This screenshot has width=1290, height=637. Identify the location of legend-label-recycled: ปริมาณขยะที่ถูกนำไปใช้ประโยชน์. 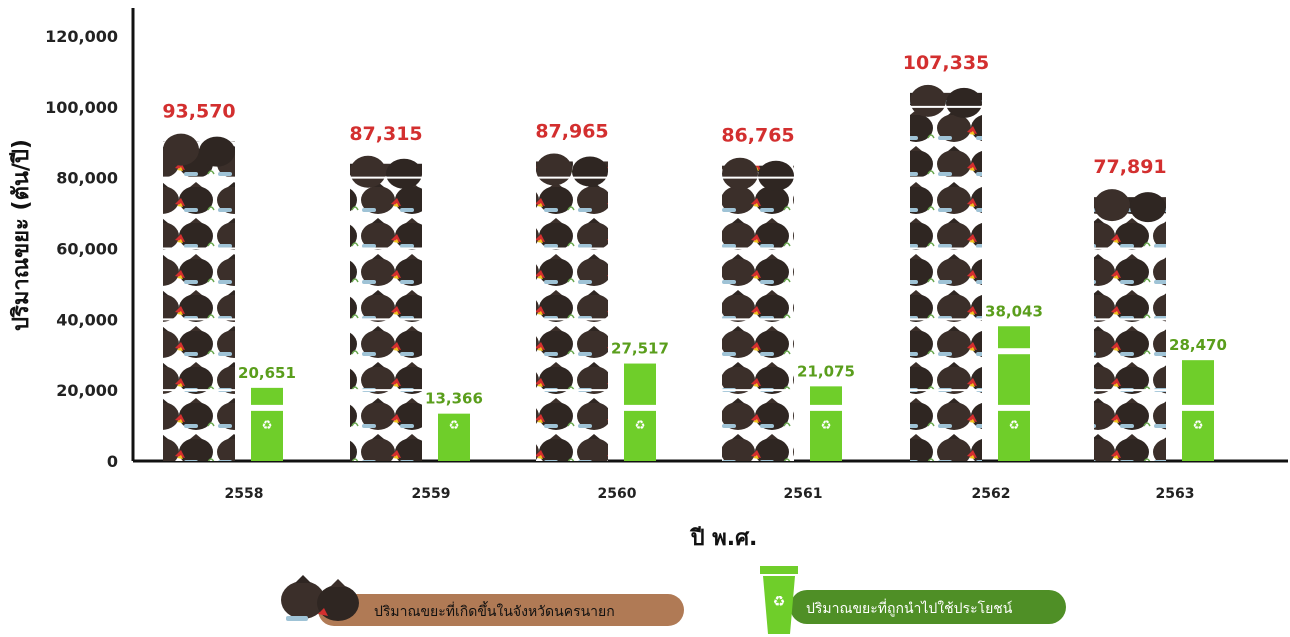
(909, 608).